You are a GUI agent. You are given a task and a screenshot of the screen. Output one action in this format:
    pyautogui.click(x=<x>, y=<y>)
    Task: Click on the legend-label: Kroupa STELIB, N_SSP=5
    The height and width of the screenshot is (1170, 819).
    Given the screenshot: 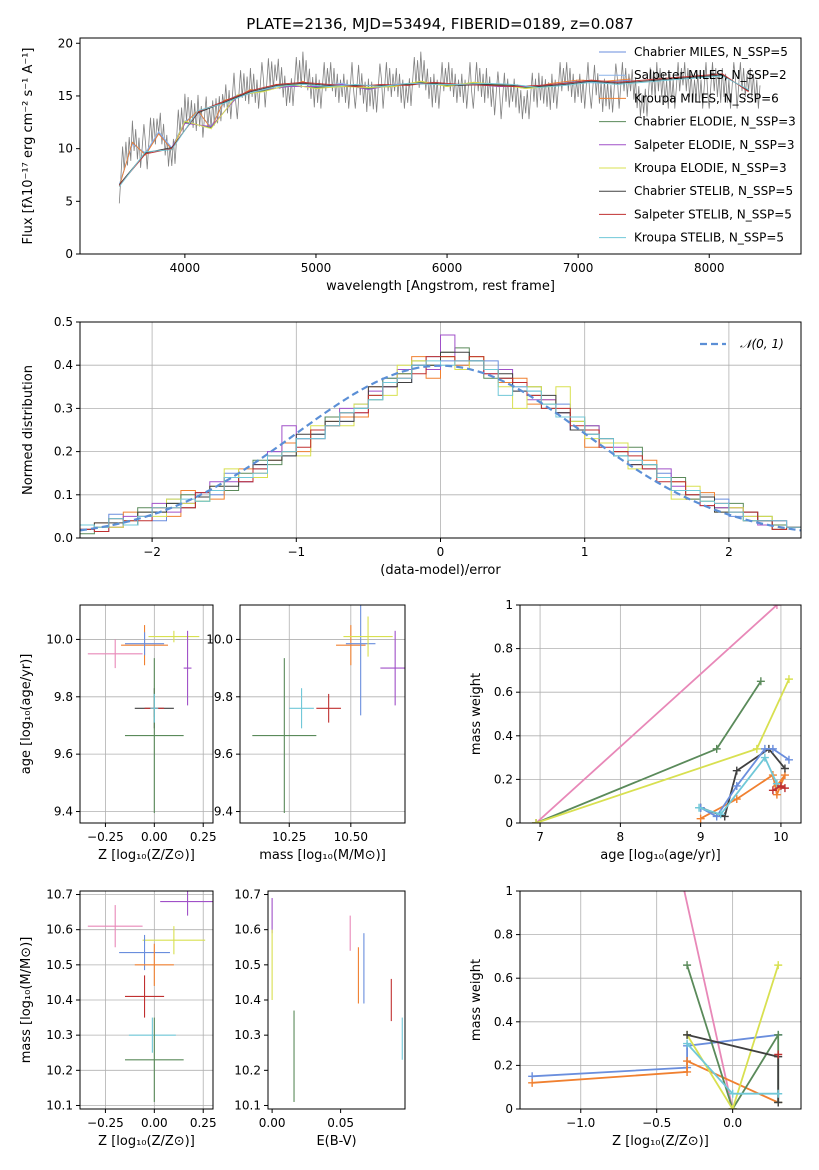 What is the action you would take?
    pyautogui.click(x=709, y=238)
    